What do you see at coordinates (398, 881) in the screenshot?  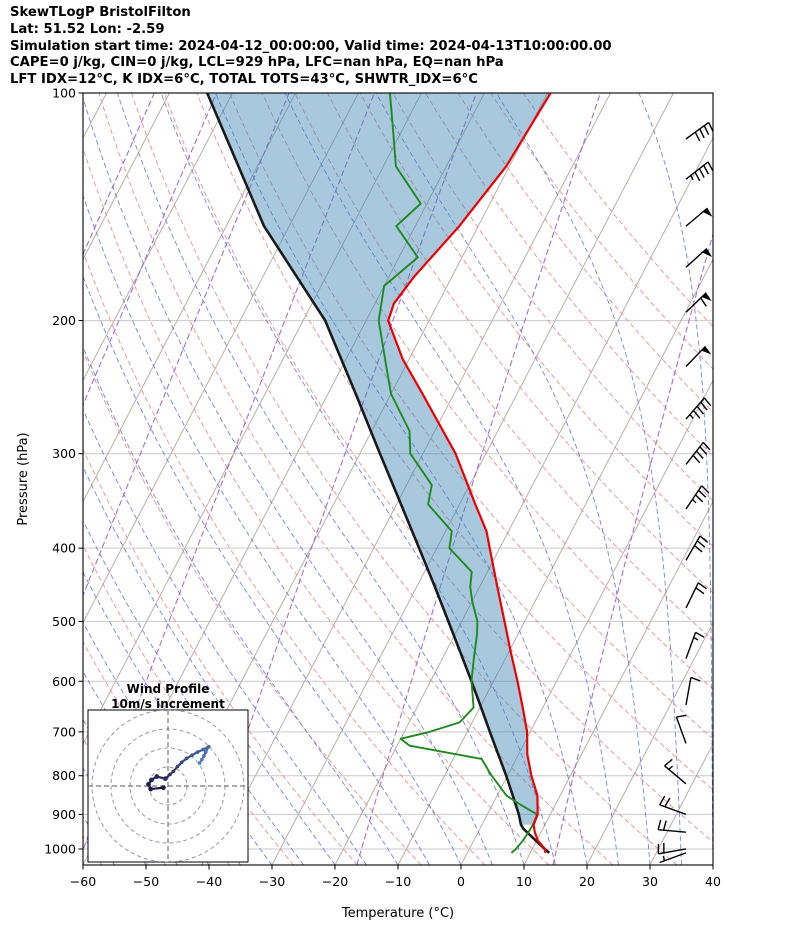 I see `x-tick-label: −10` at bounding box center [398, 881].